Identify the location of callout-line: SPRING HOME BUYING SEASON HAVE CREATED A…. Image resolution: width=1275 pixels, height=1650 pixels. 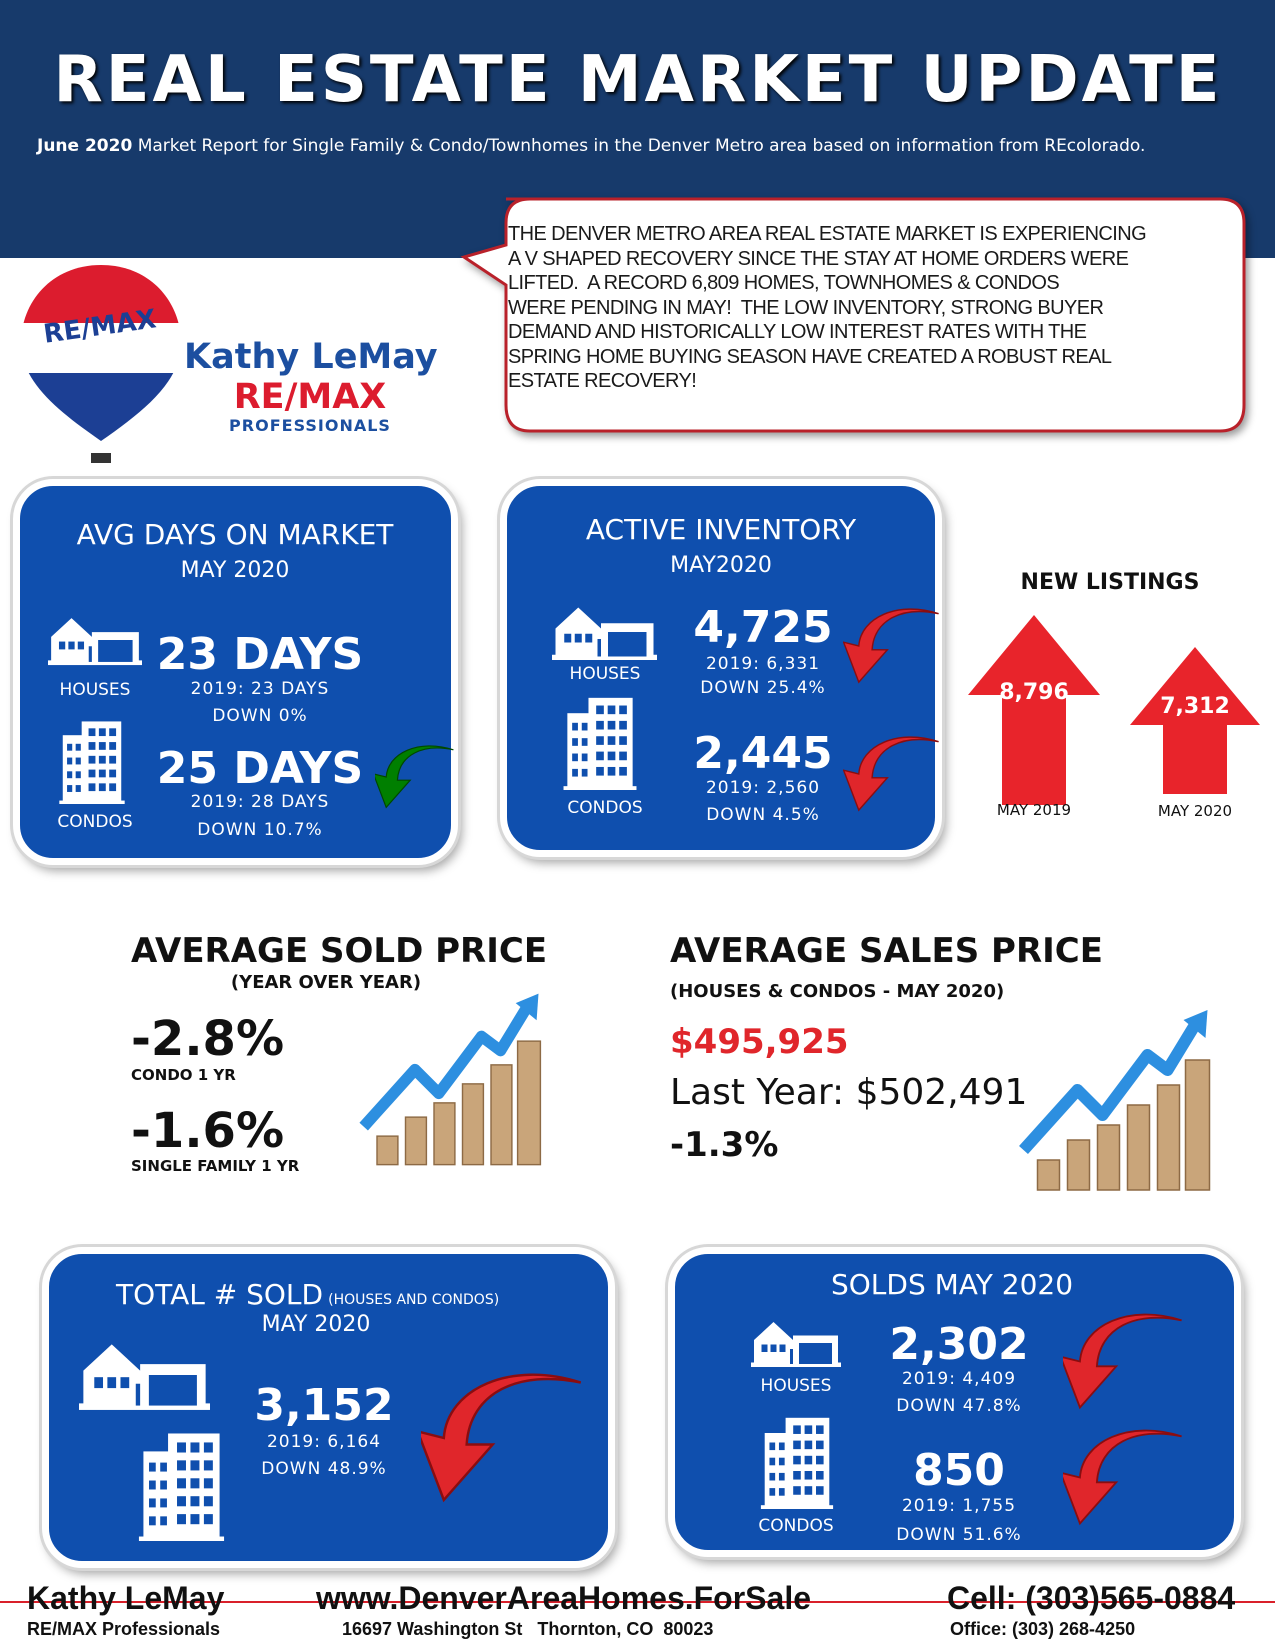
(810, 356).